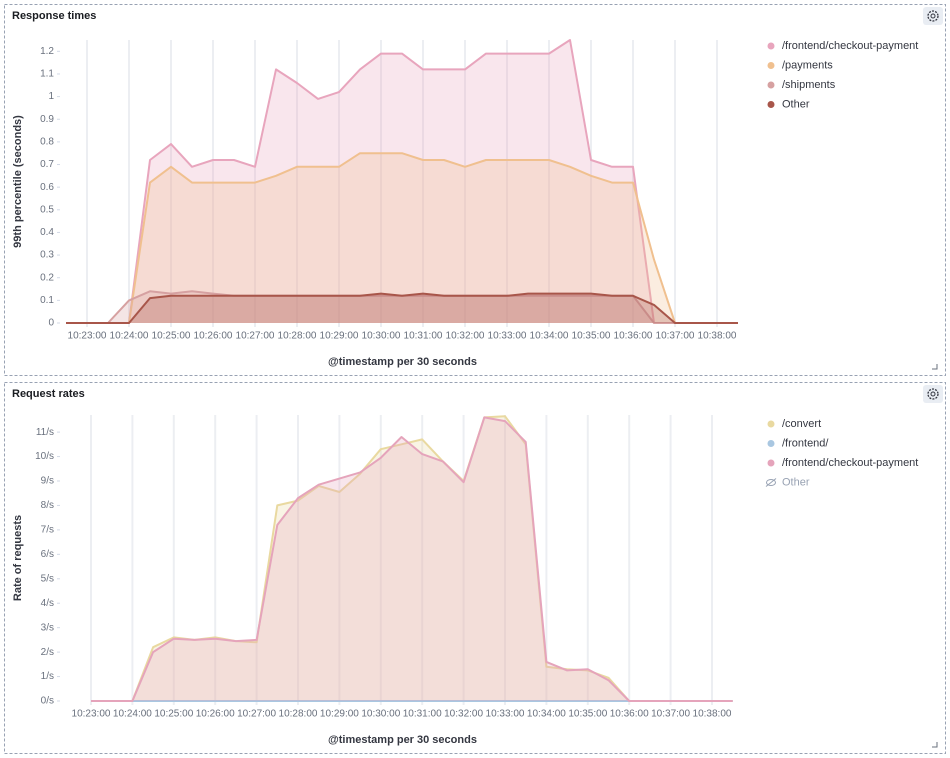  What do you see at coordinates (47, 652) in the screenshot?
I see `y-tick-label: 2/s` at bounding box center [47, 652].